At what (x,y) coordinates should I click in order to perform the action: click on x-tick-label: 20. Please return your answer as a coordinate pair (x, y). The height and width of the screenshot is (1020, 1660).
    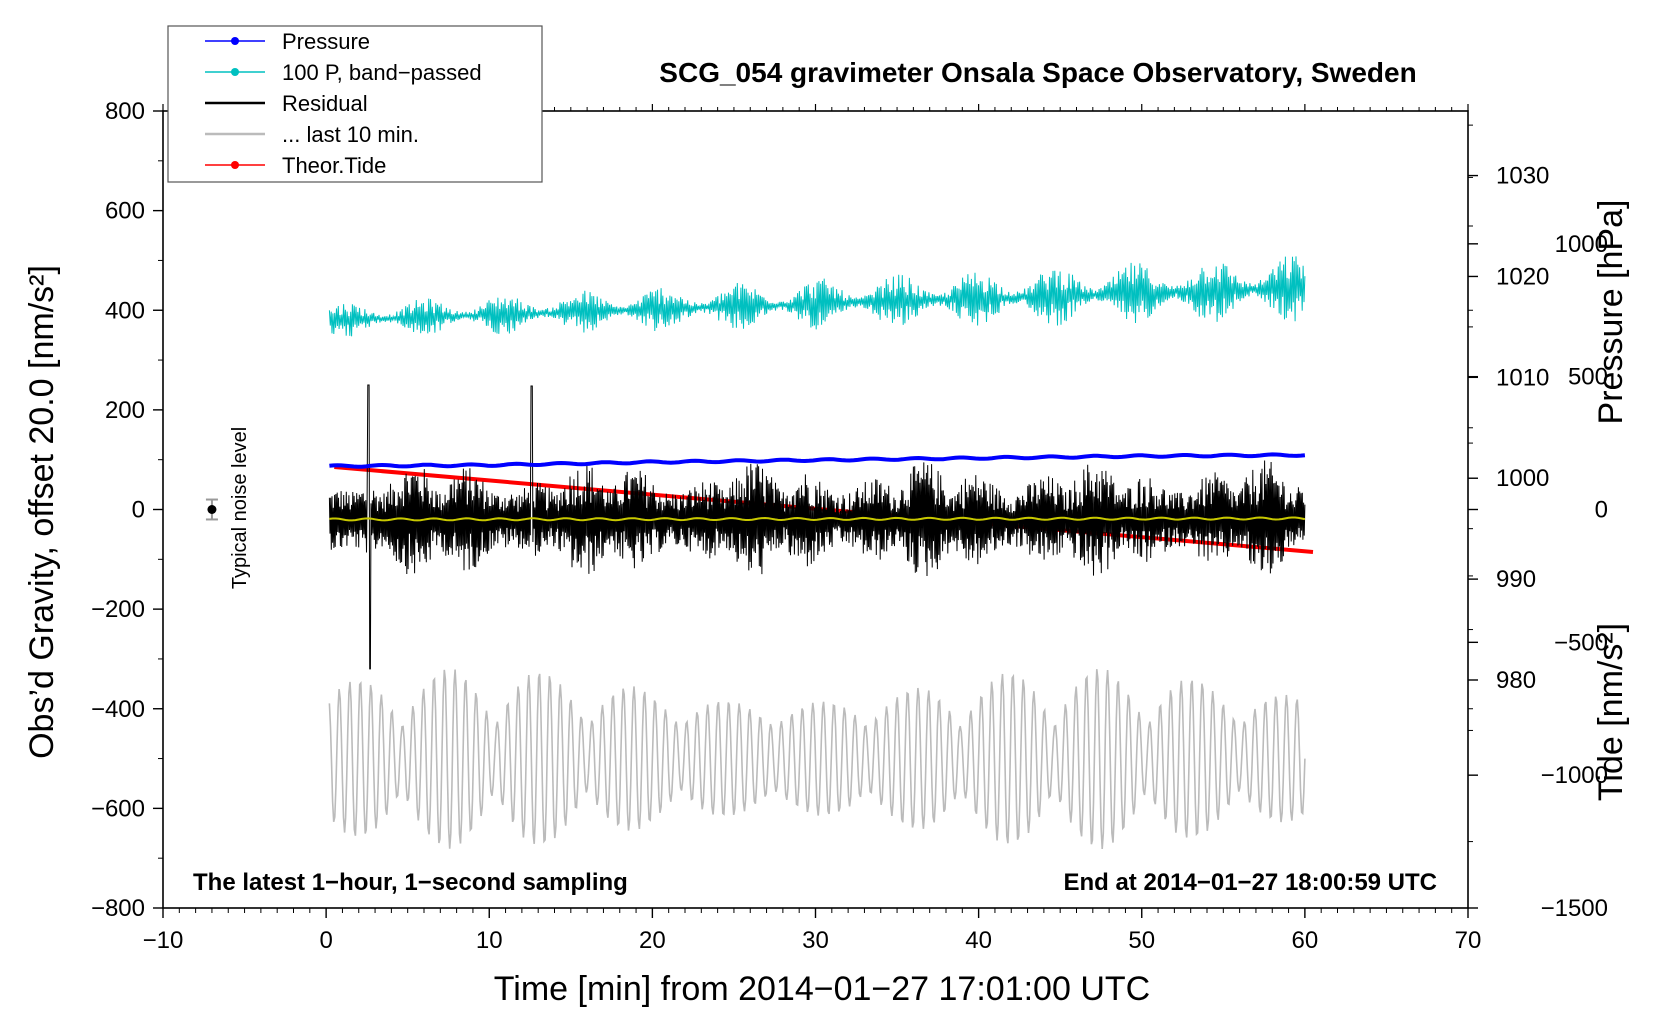
    Looking at the image, I should click on (652, 940).